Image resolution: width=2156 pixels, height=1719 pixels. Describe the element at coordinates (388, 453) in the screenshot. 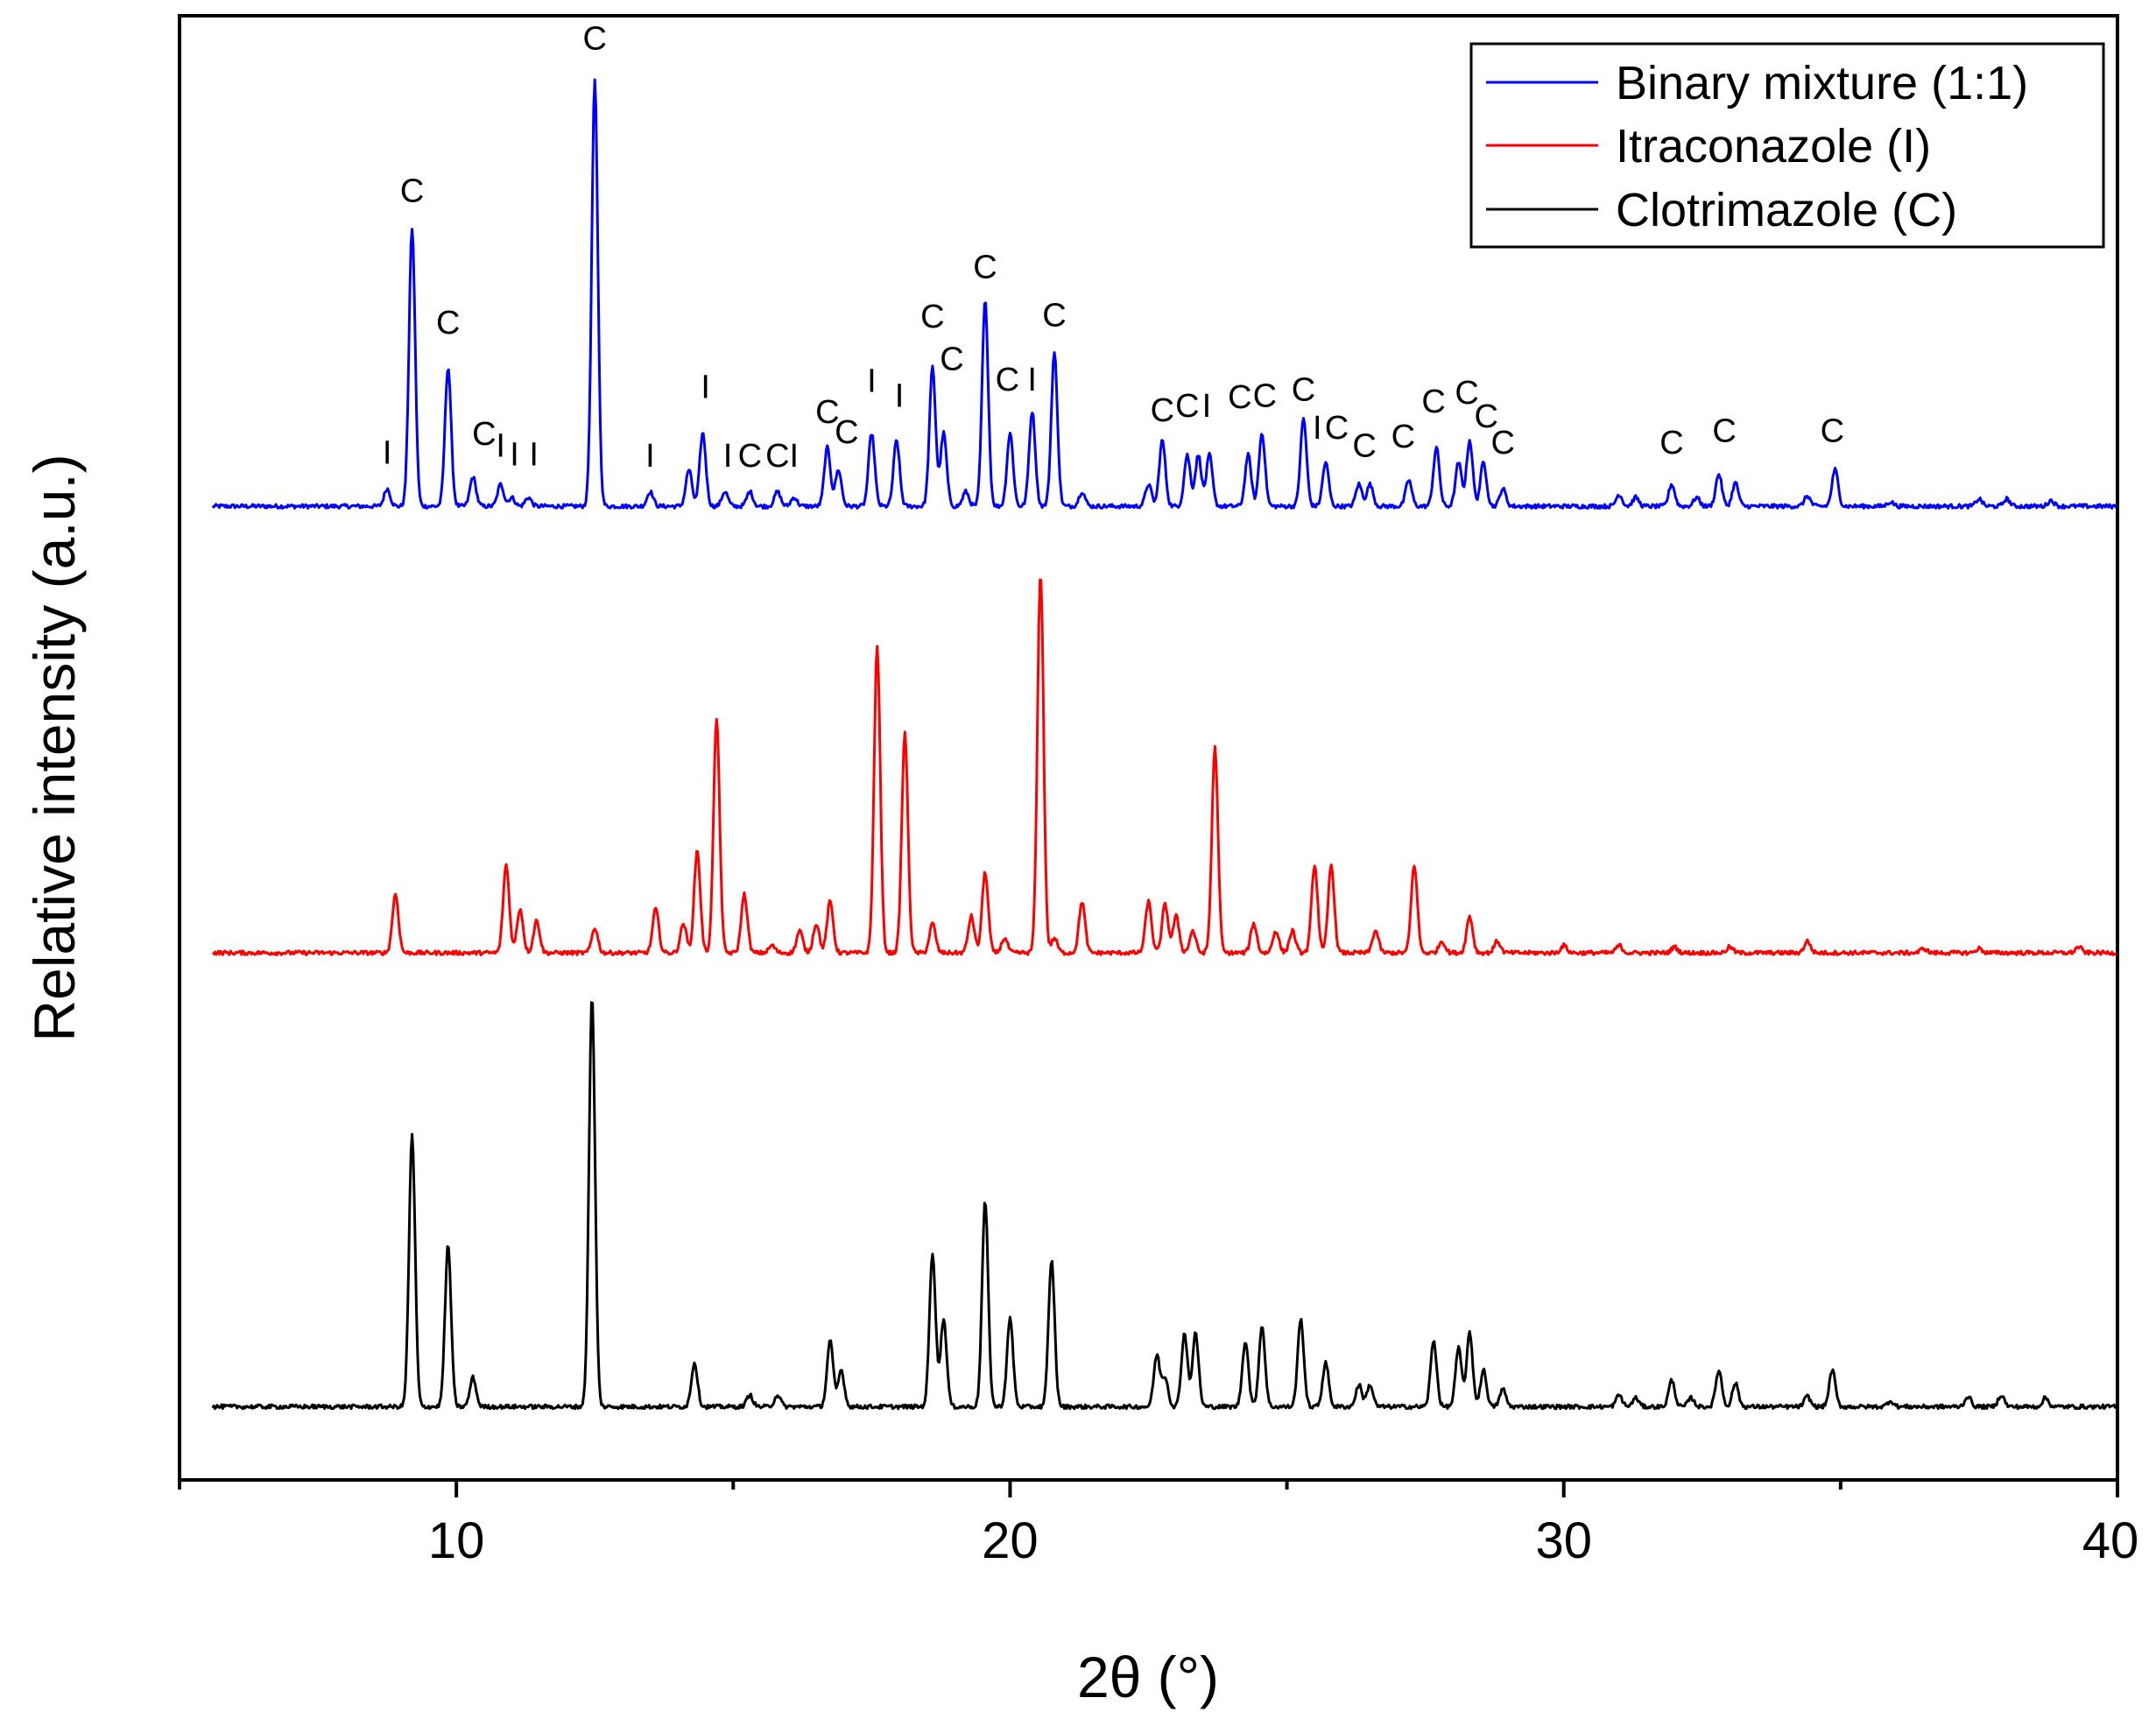

I see `peak-label-0: I` at that location.